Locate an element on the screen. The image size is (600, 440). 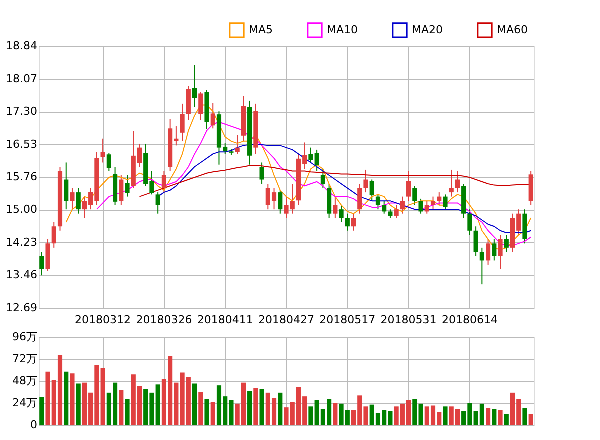
y-tick-label: 72万 is located at coordinates (25, 359).